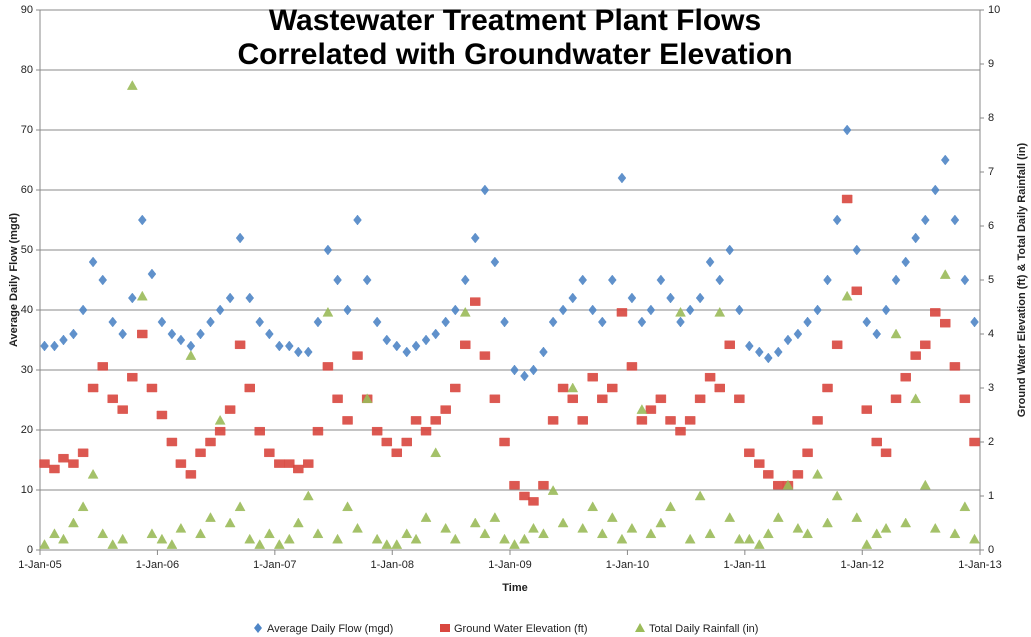 The width and height of the screenshot is (1031, 637). Describe the element at coordinates (991, 334) in the screenshot. I see `y2-tick-label: 4` at that location.